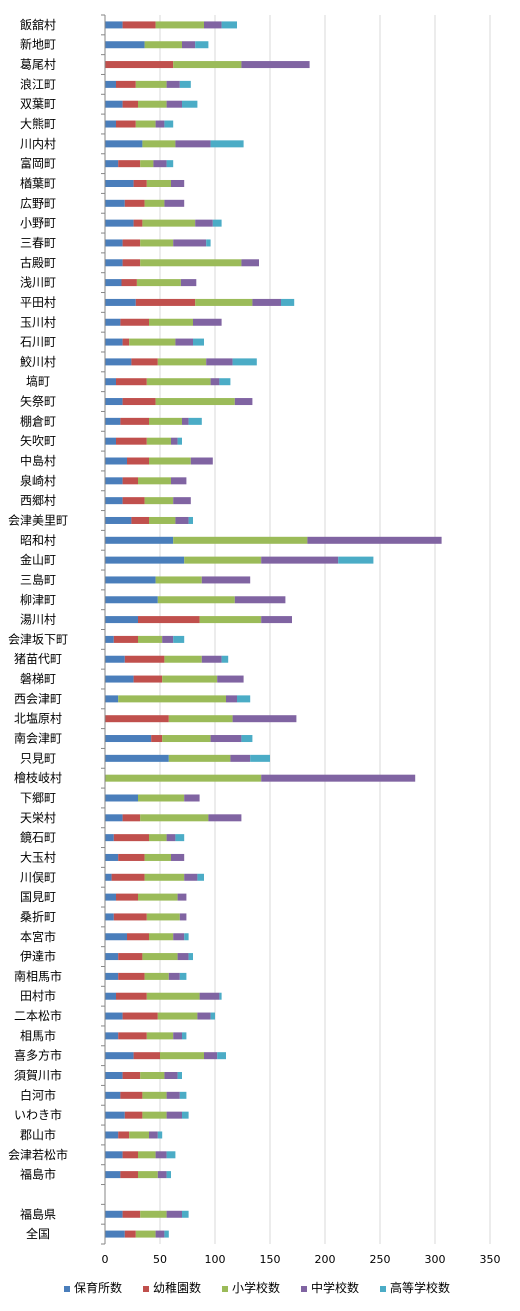  What do you see at coordinates (38, 777) in the screenshot?
I see `category-label: 檜枝岐村` at bounding box center [38, 777].